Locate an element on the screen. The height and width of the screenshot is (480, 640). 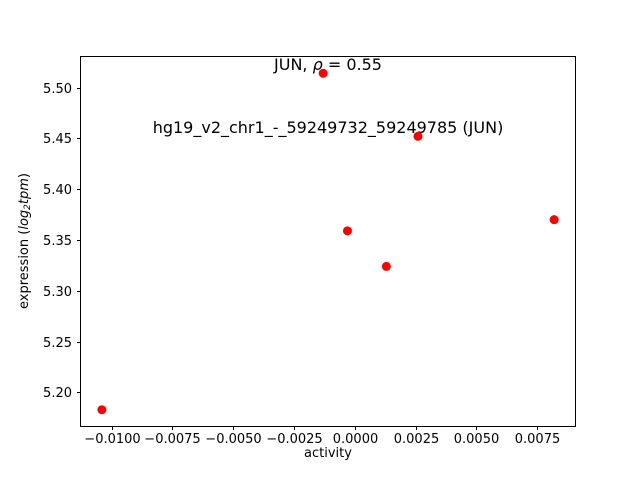
y-tick-label: 5.30 is located at coordinates (57, 292).